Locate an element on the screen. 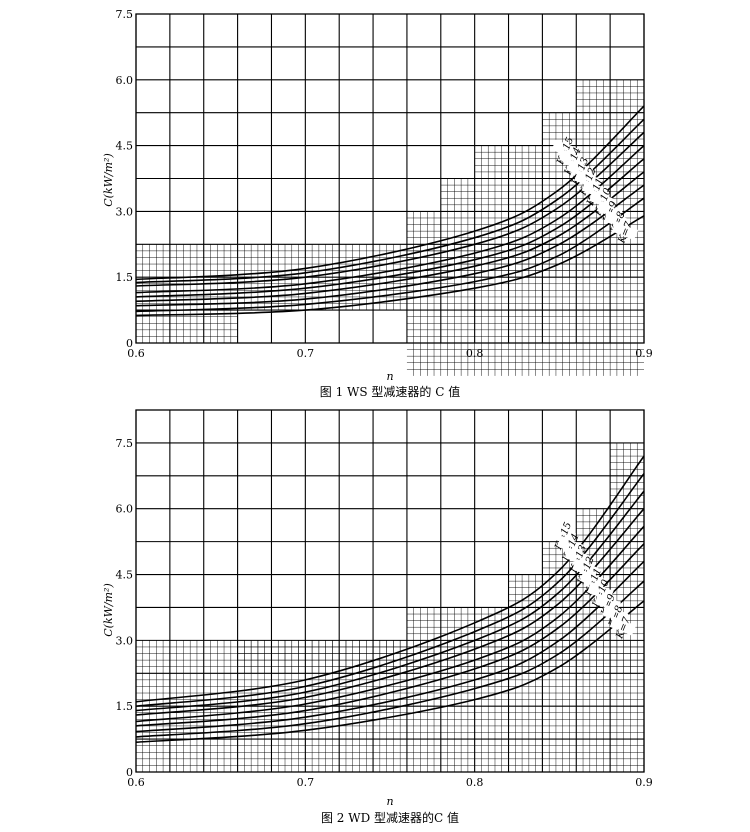  chart-wd-x-axis-label: n is located at coordinates (389, 801).